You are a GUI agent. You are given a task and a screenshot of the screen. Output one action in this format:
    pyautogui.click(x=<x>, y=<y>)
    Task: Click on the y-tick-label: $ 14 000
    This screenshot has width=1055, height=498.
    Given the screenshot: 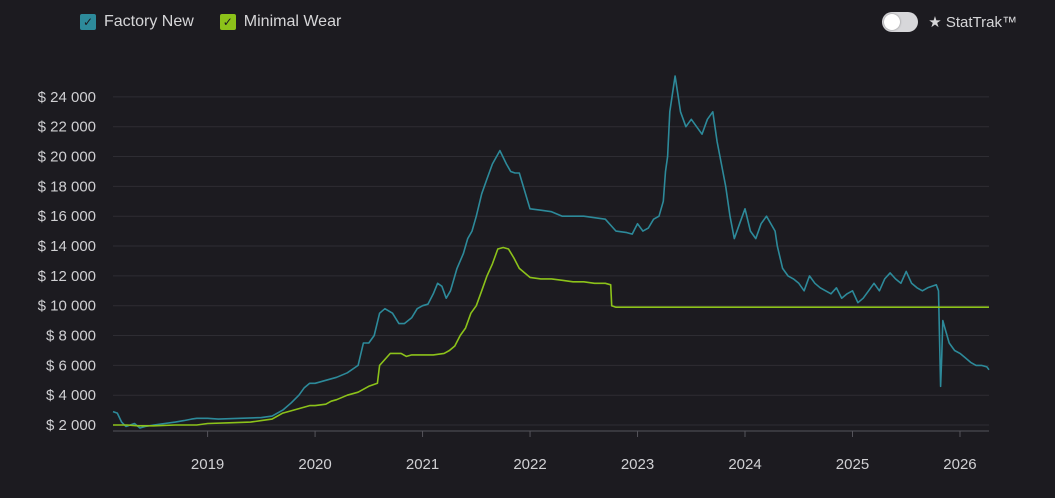 What is the action you would take?
    pyautogui.click(x=67, y=246)
    